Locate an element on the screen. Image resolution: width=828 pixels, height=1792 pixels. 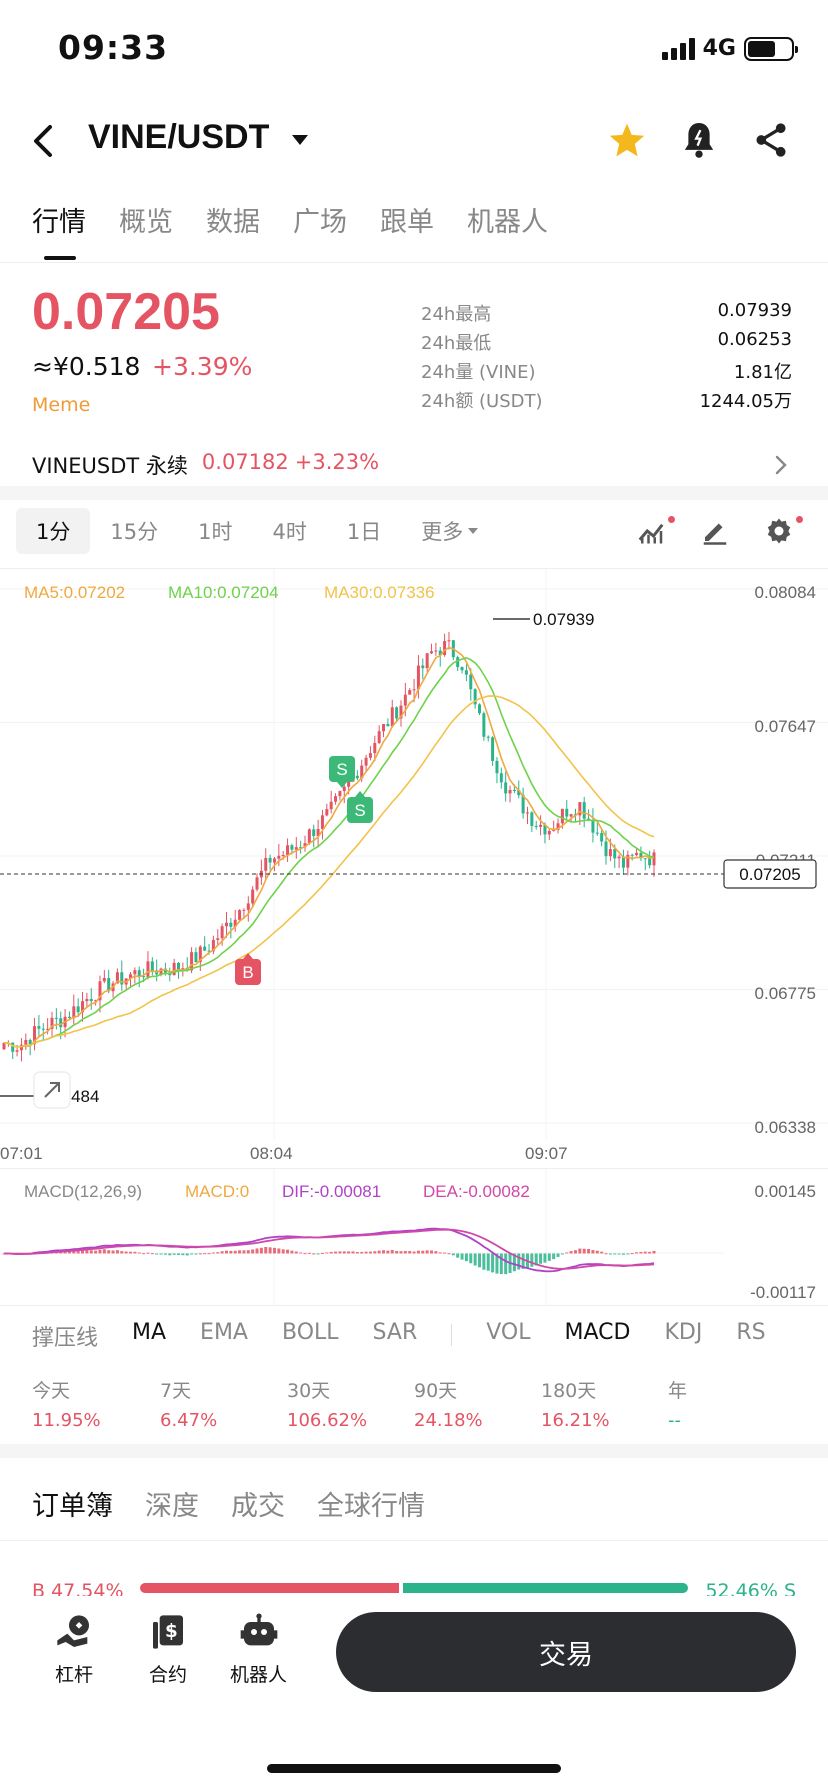
stat-low-label: 24h最低 is located at coordinates (456, 343).